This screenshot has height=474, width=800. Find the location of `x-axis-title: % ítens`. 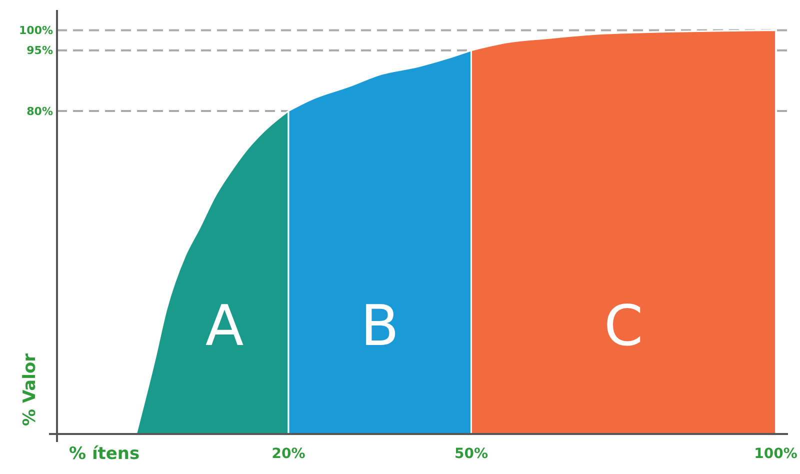

x-axis-title: % ítens is located at coordinates (104, 454).